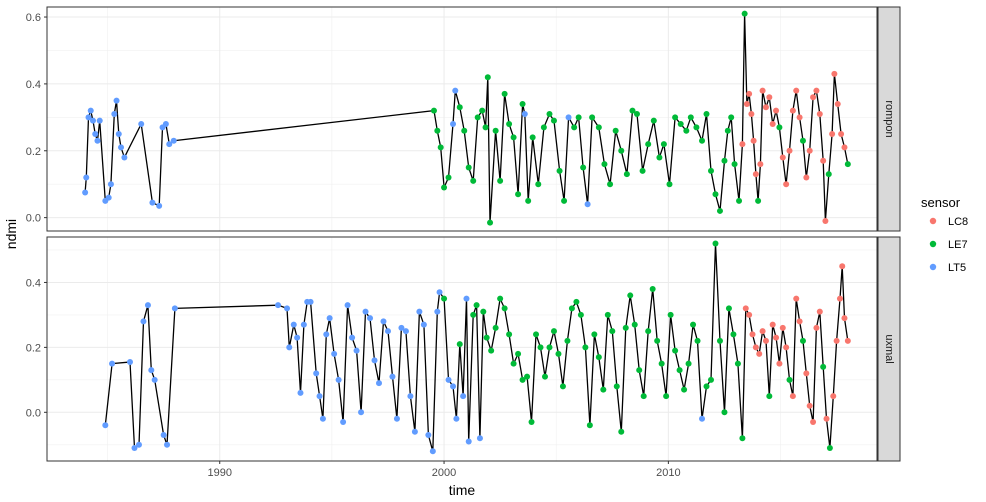 The image size is (986, 502). Describe the element at coordinates (33, 18) in the screenshot. I see `y-tick-label: 0.6` at that location.